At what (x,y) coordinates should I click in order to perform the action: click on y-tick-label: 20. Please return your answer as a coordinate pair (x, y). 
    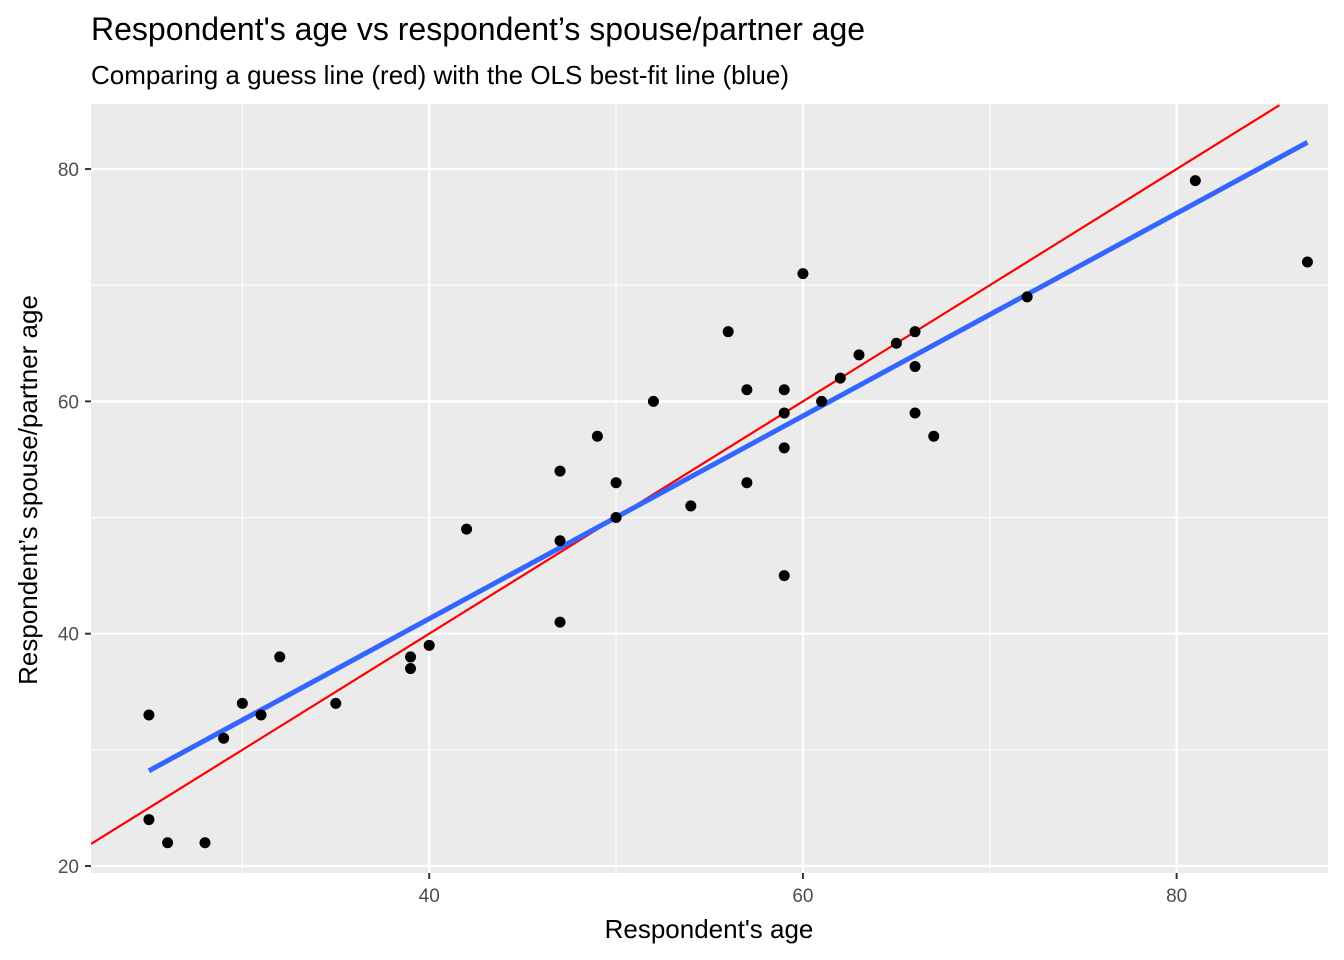
    Looking at the image, I should click on (68, 867).